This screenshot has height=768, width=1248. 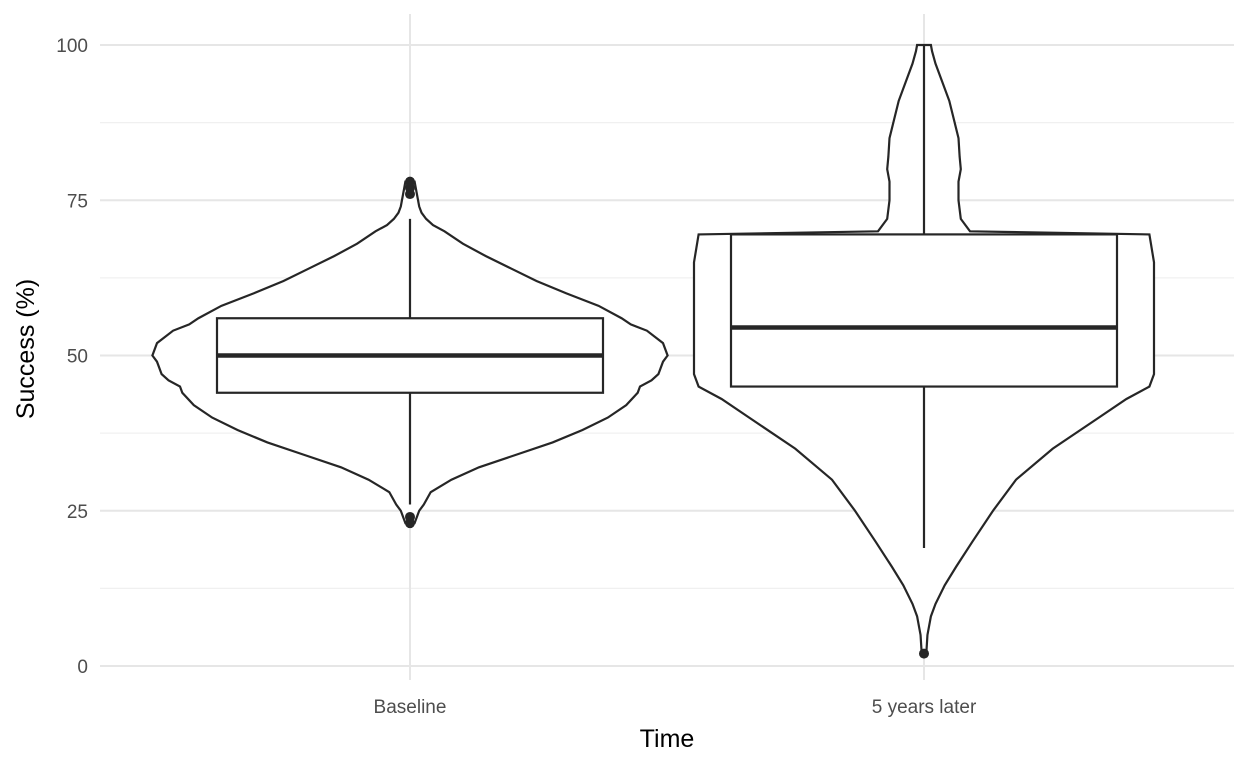 I want to click on y-tick-label: 25, so click(x=77, y=512).